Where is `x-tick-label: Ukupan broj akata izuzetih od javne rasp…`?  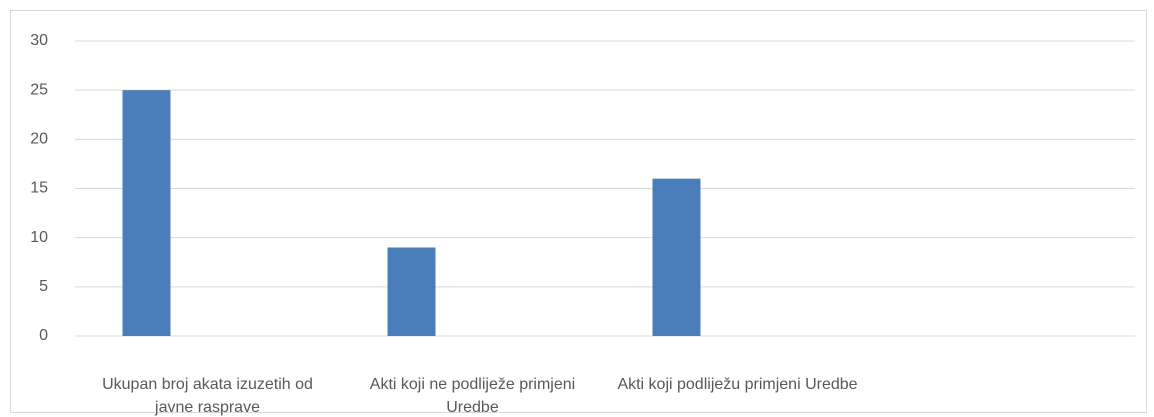
x-tick-label: Ukupan broj akata izuzetih od javne rasp… is located at coordinates (207, 396).